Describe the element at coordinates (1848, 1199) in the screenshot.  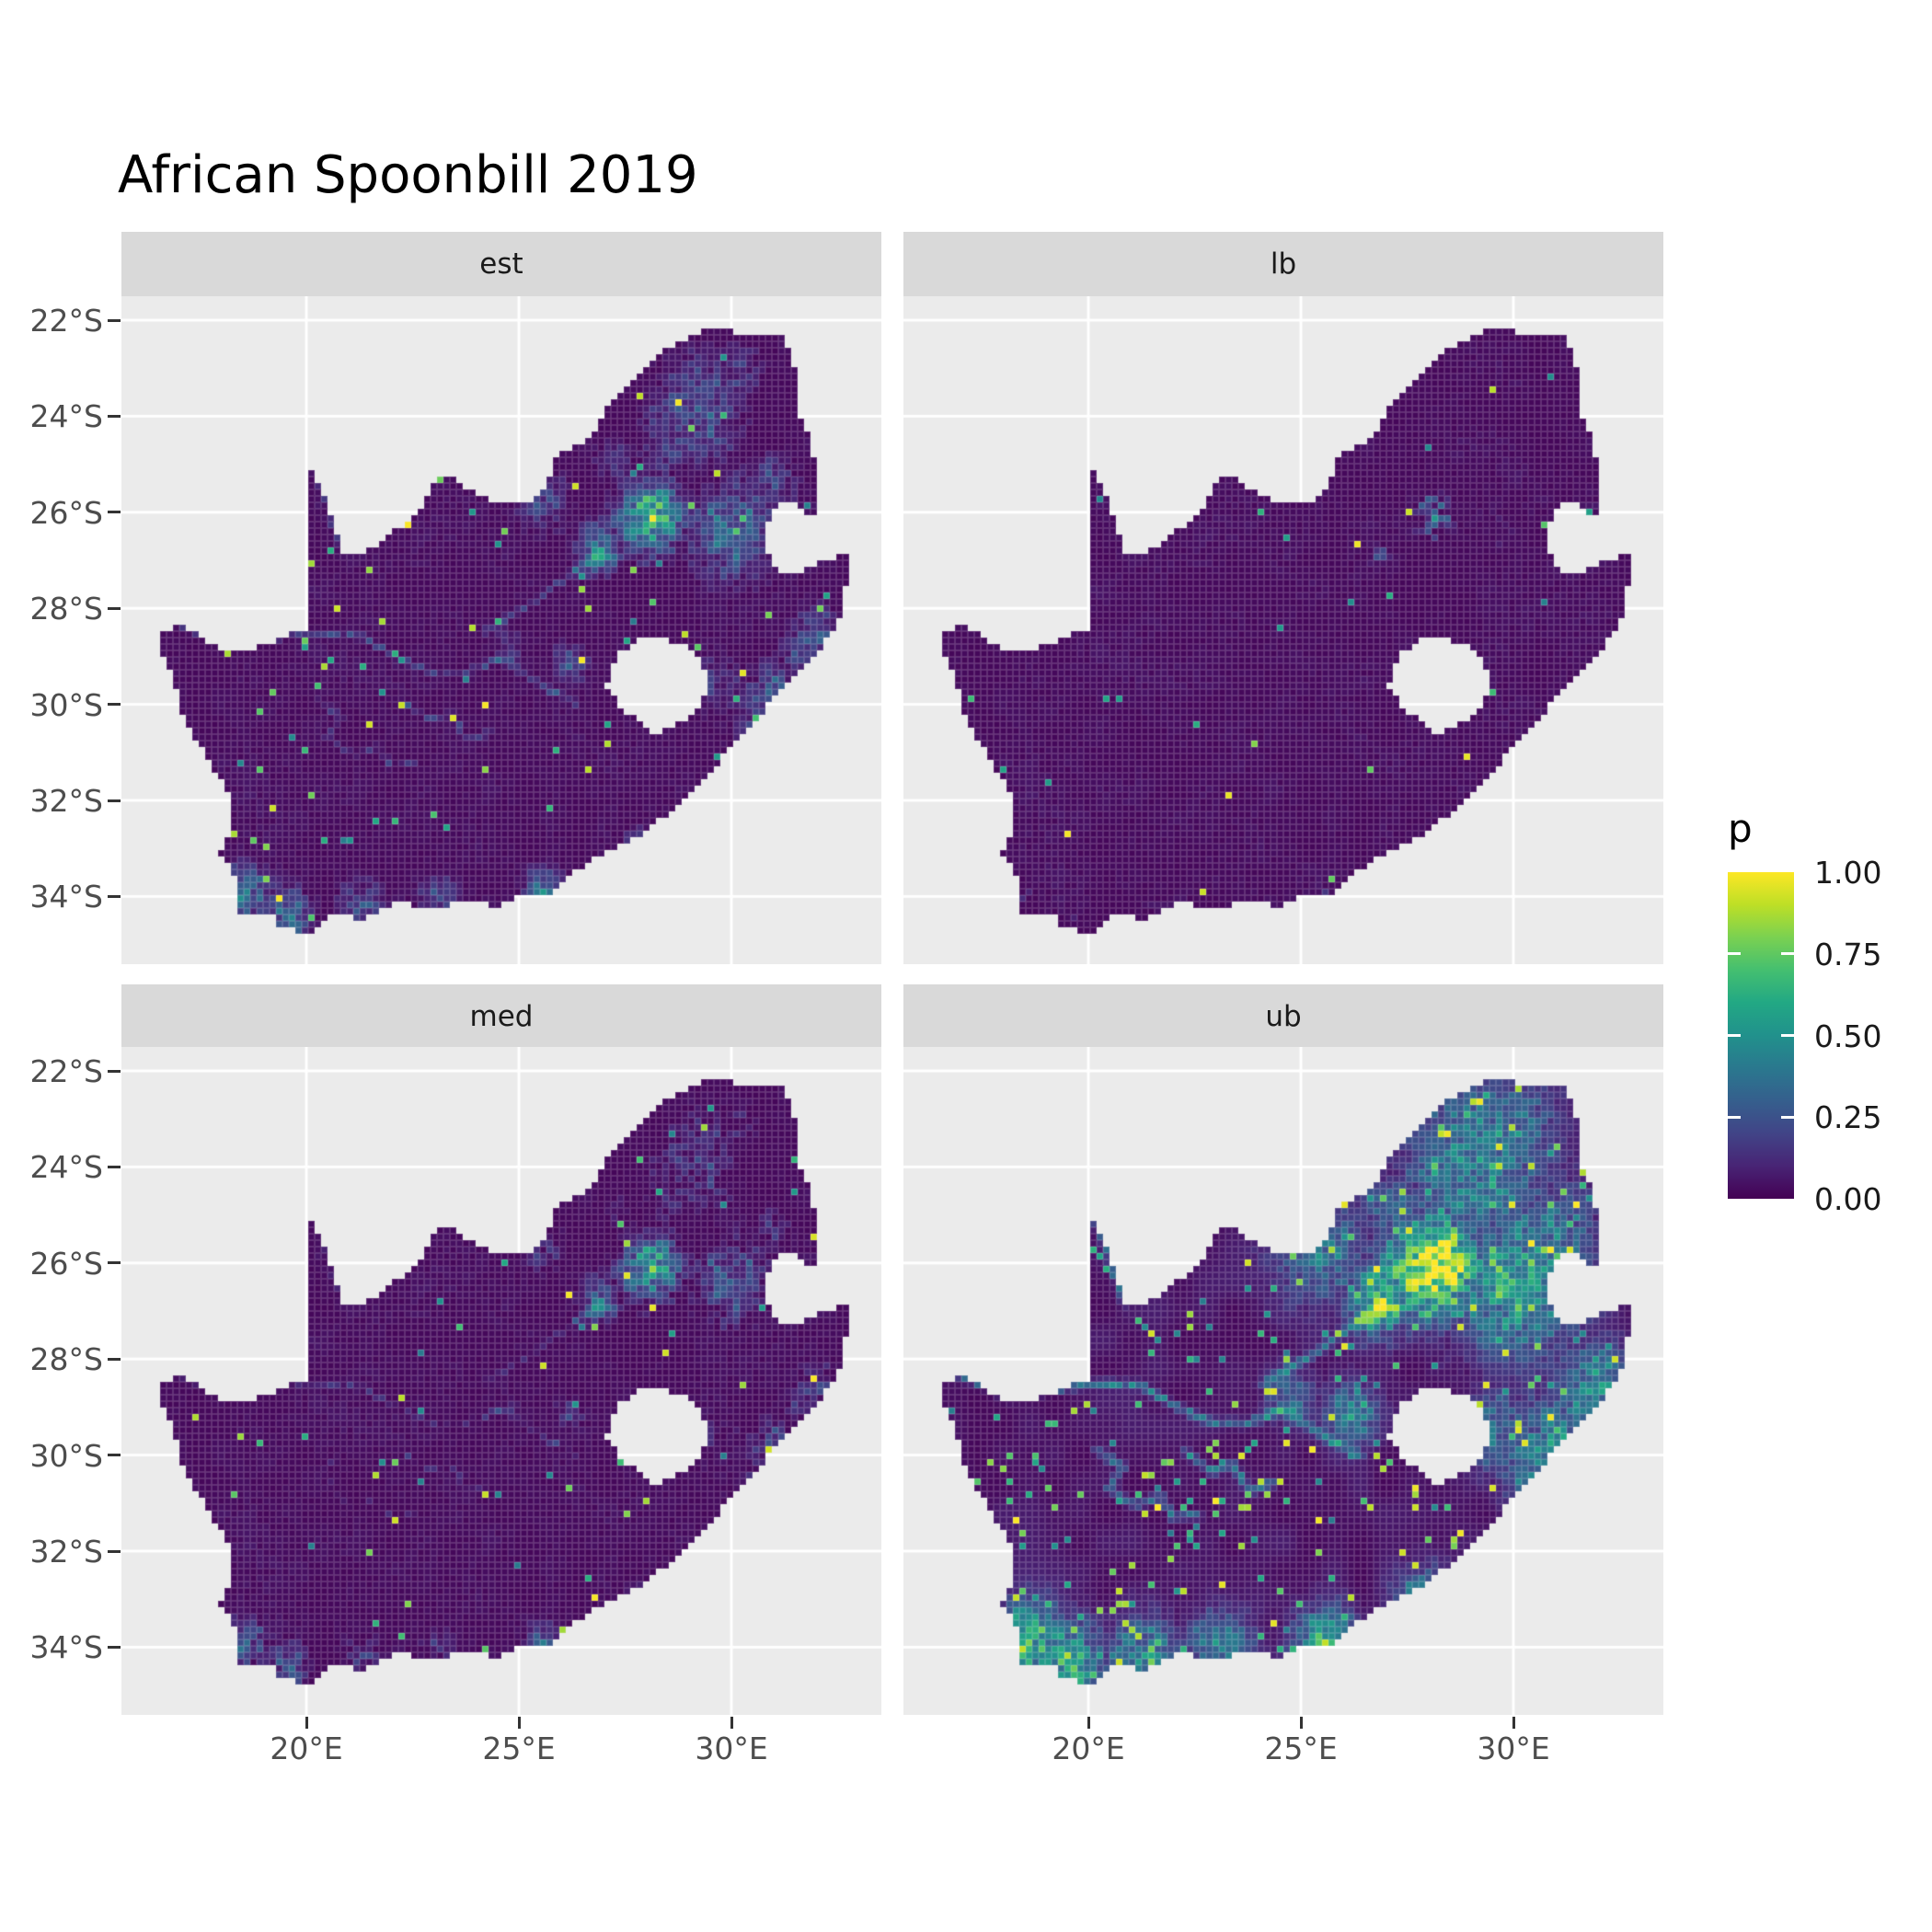
I see `legend-tick-label: 0.00` at that location.